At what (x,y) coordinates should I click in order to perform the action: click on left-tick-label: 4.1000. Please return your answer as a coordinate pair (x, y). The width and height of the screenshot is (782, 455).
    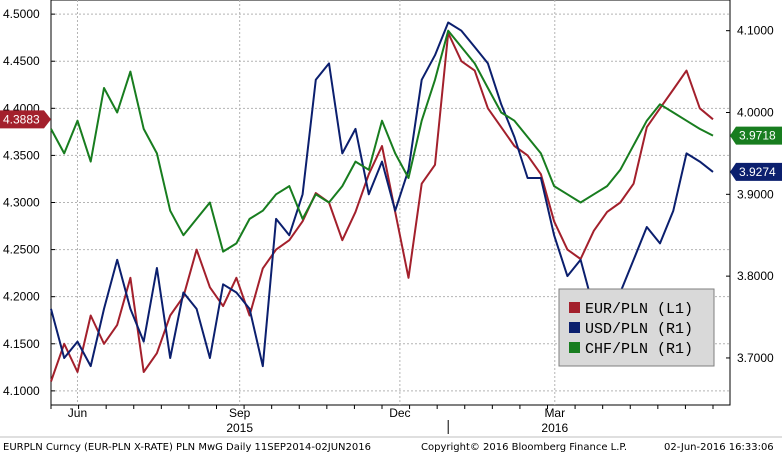
    Looking at the image, I should click on (21, 391).